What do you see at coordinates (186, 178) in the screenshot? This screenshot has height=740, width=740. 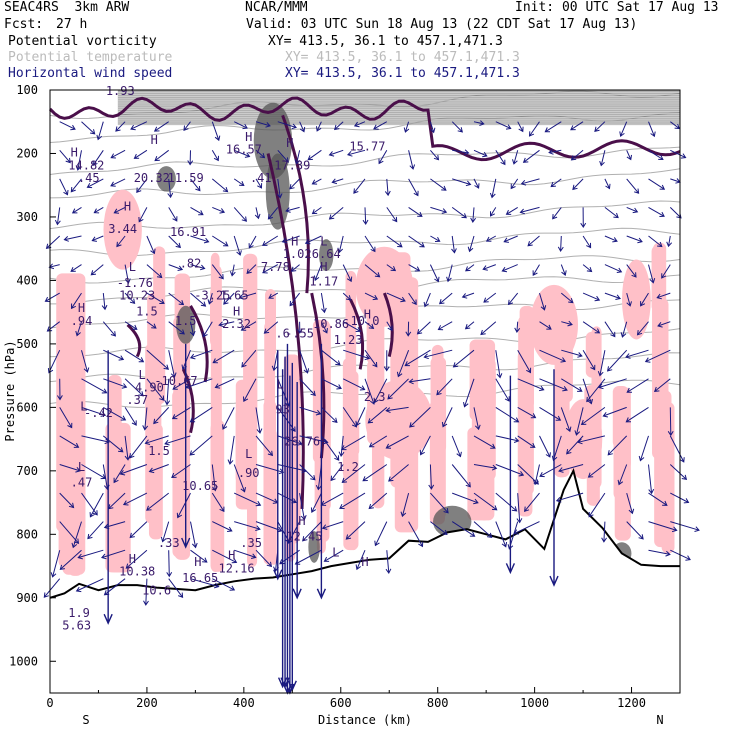 I see `contour-label: 11.59` at bounding box center [186, 178].